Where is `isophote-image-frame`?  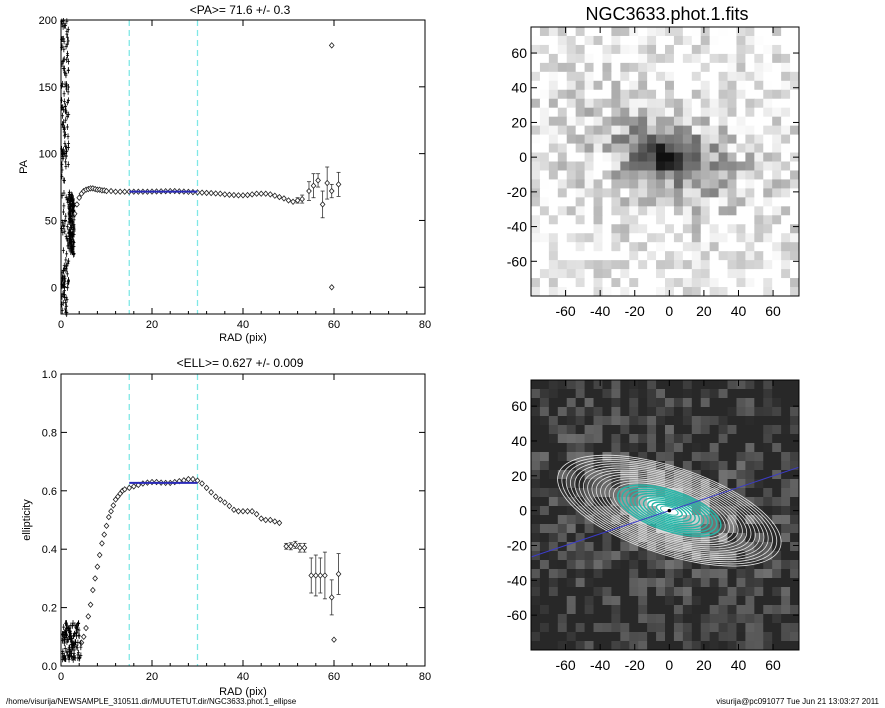 isophote-image-frame is located at coordinates (665, 515).